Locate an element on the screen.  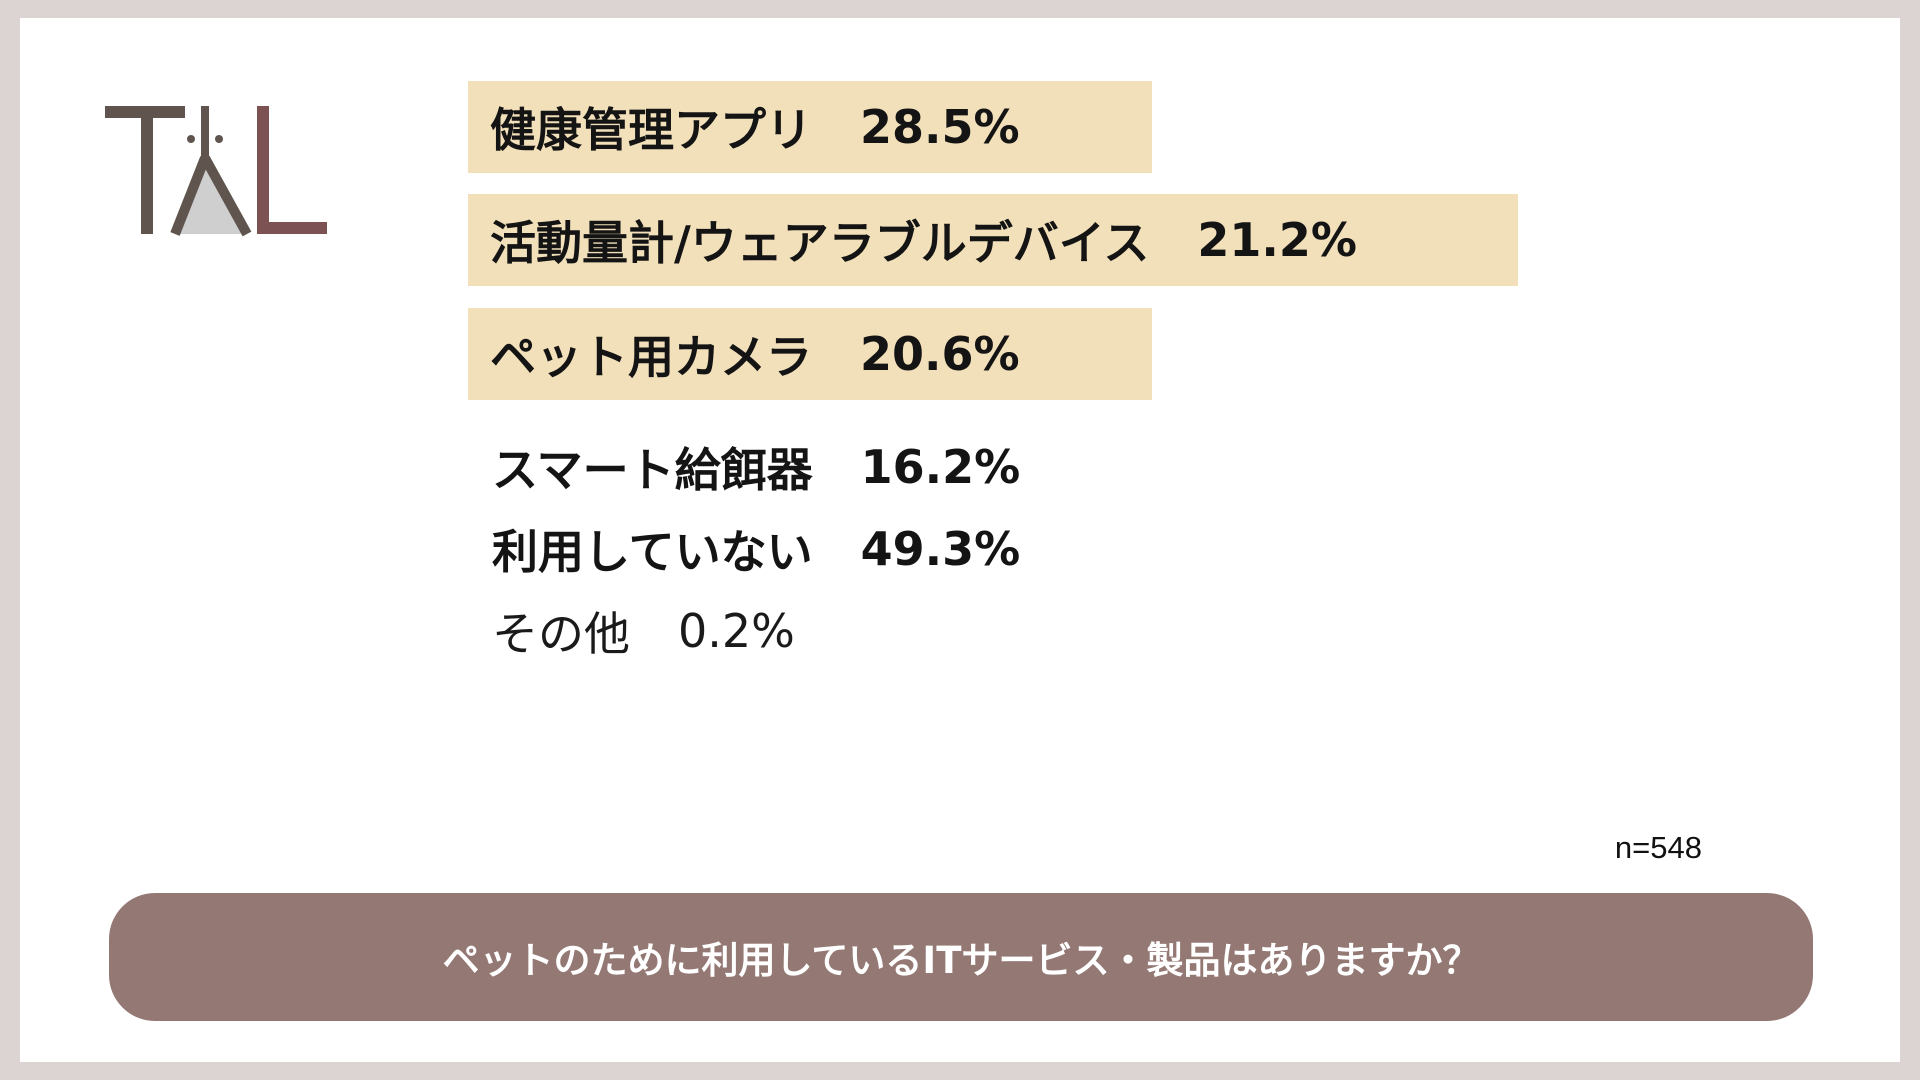
logo-letter-t-stem is located at coordinates (147, 170).